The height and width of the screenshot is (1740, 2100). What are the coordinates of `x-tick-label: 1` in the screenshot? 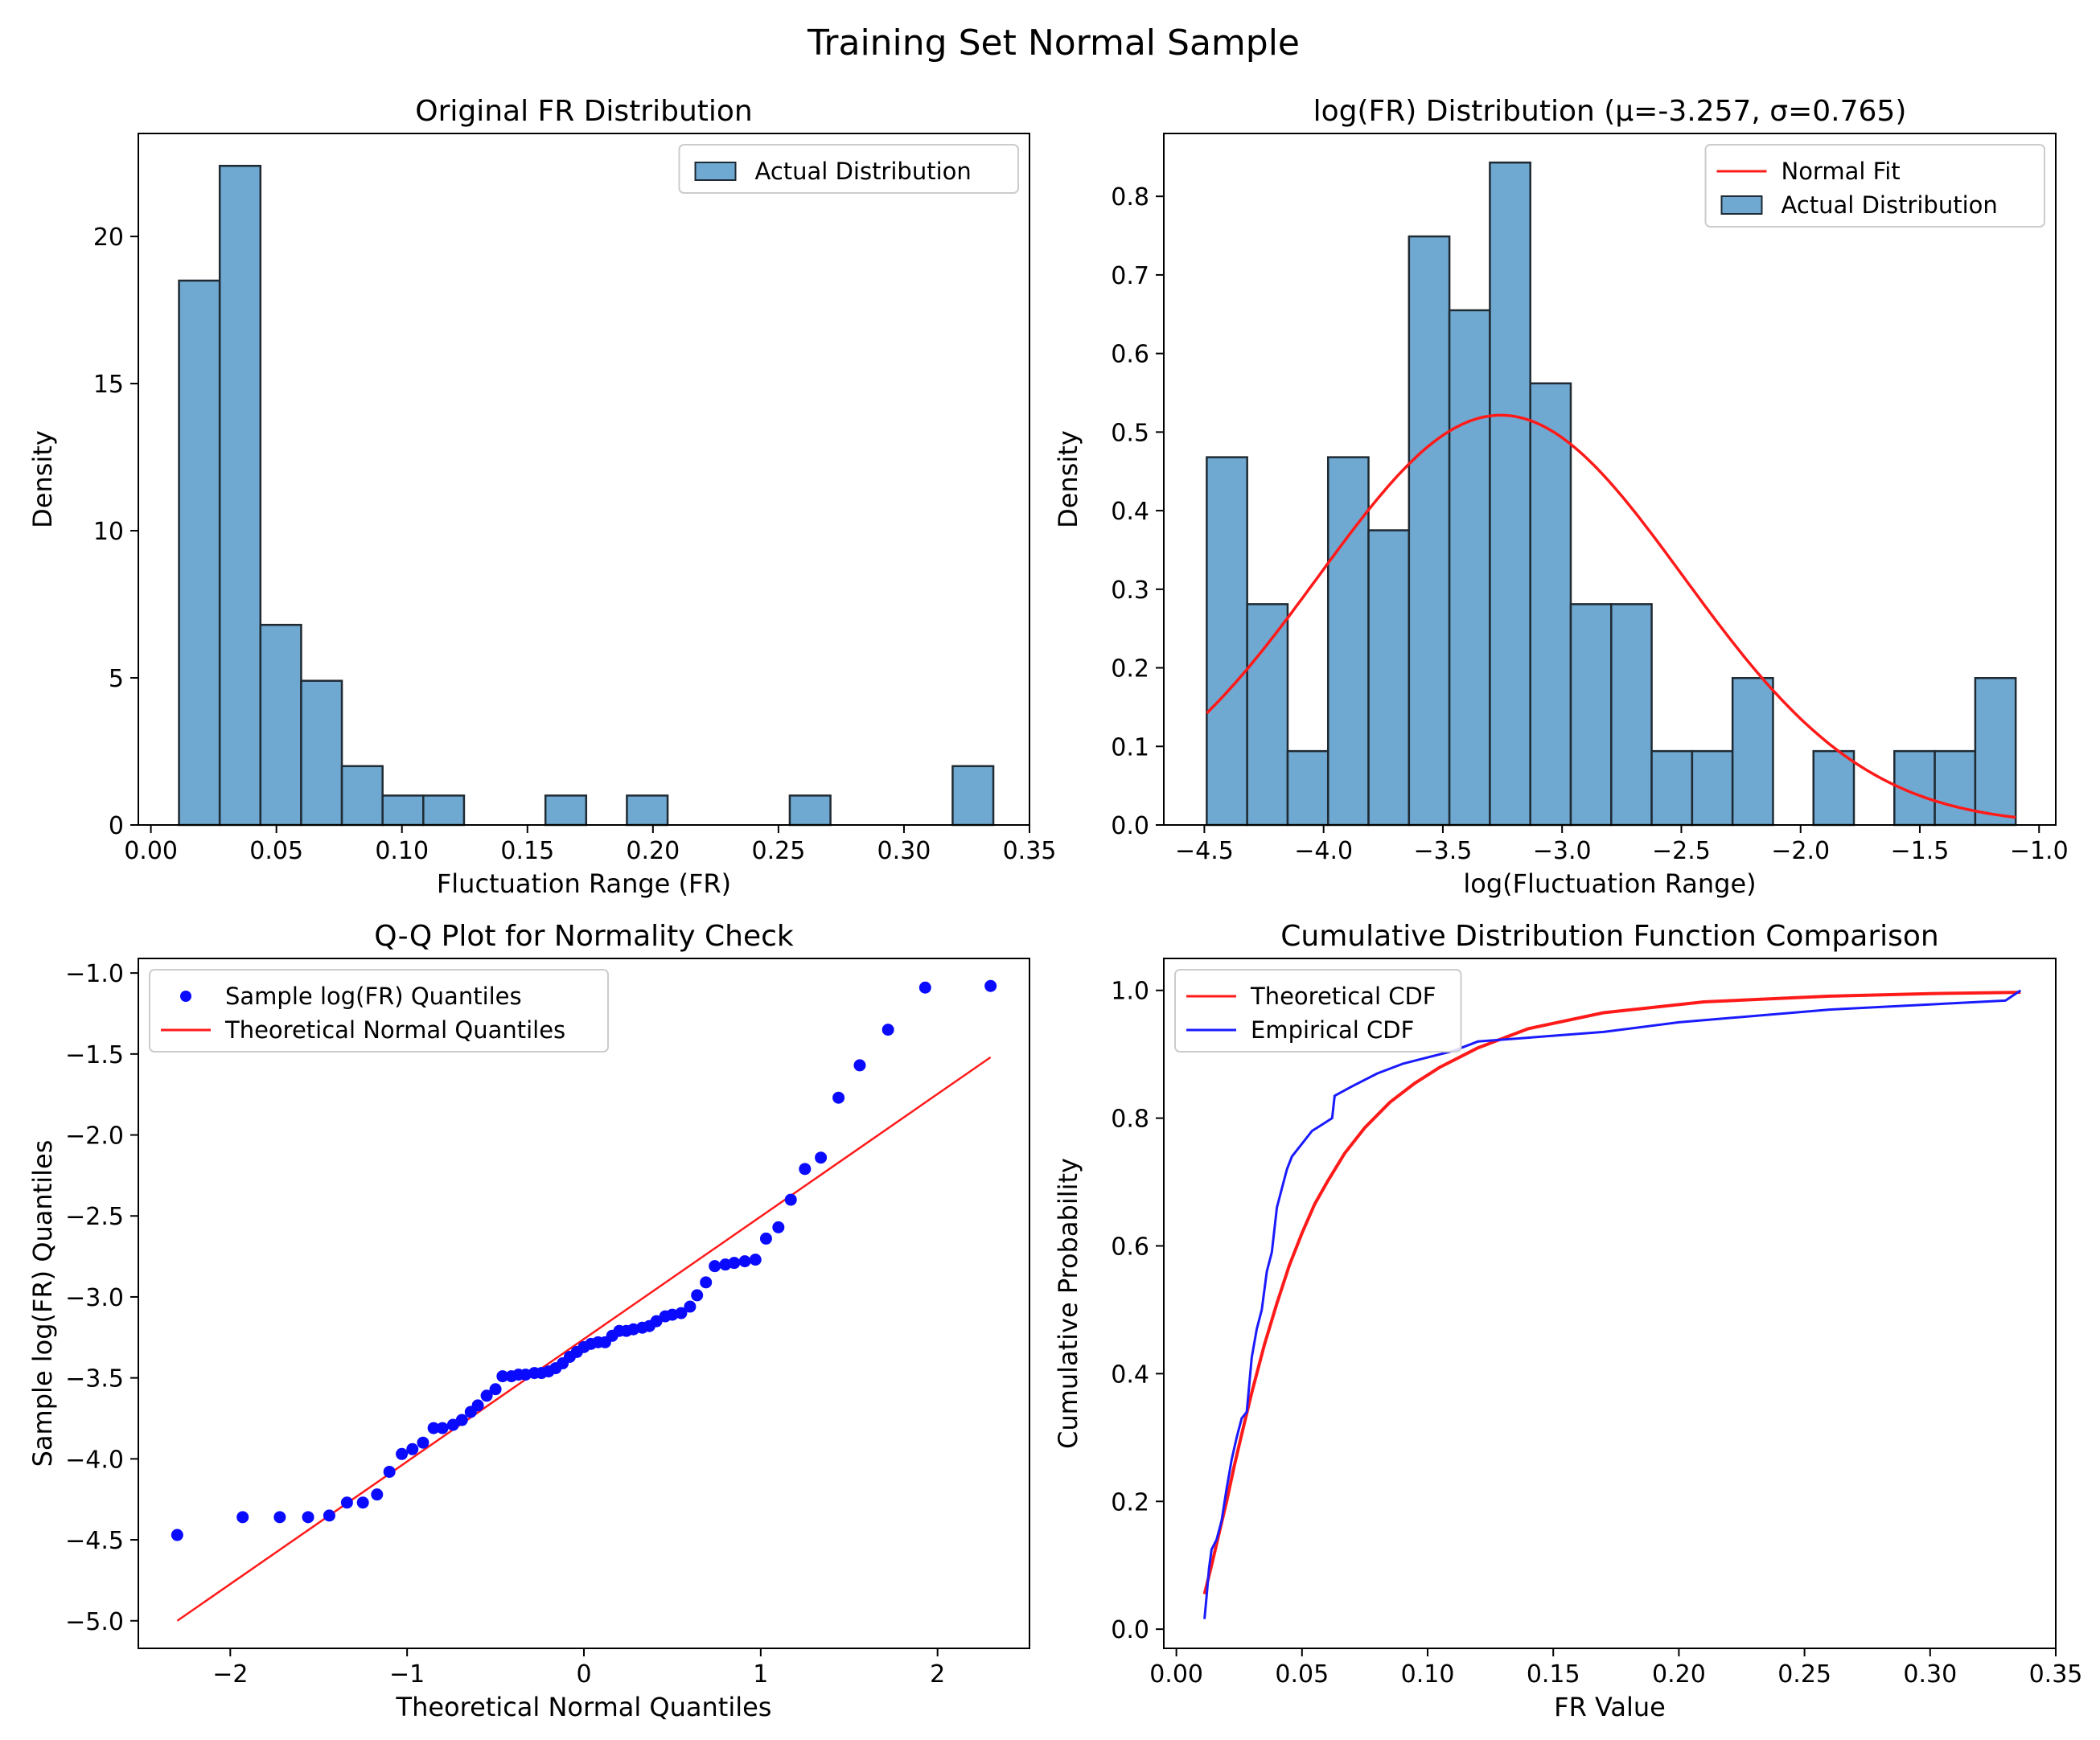 It's located at (760, 1674).